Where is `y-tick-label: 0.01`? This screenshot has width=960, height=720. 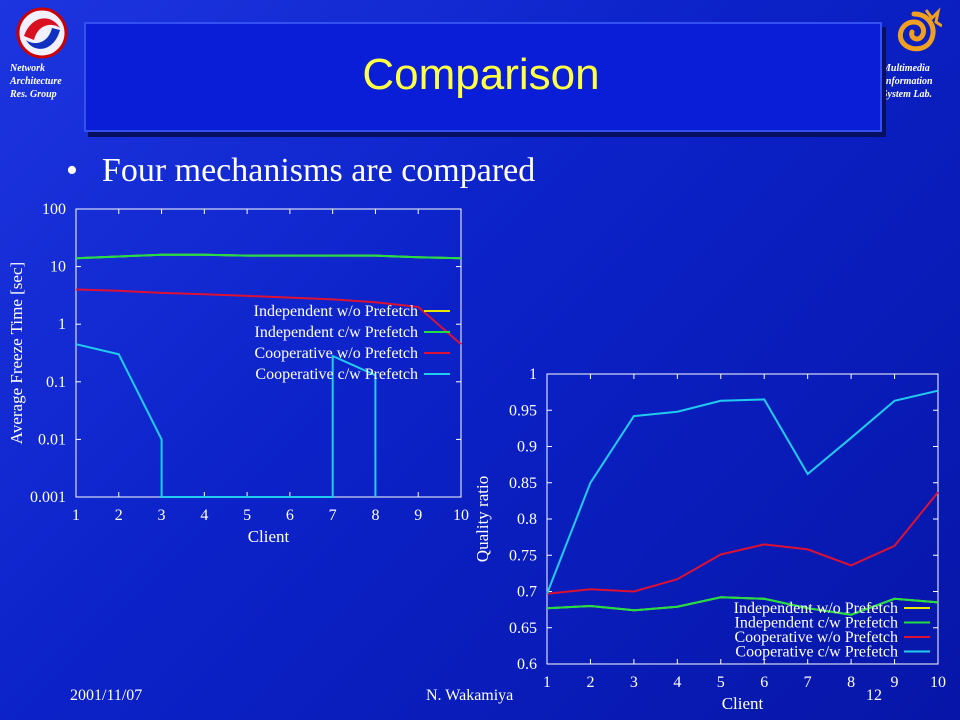
y-tick-label: 0.01 is located at coordinates (52, 439).